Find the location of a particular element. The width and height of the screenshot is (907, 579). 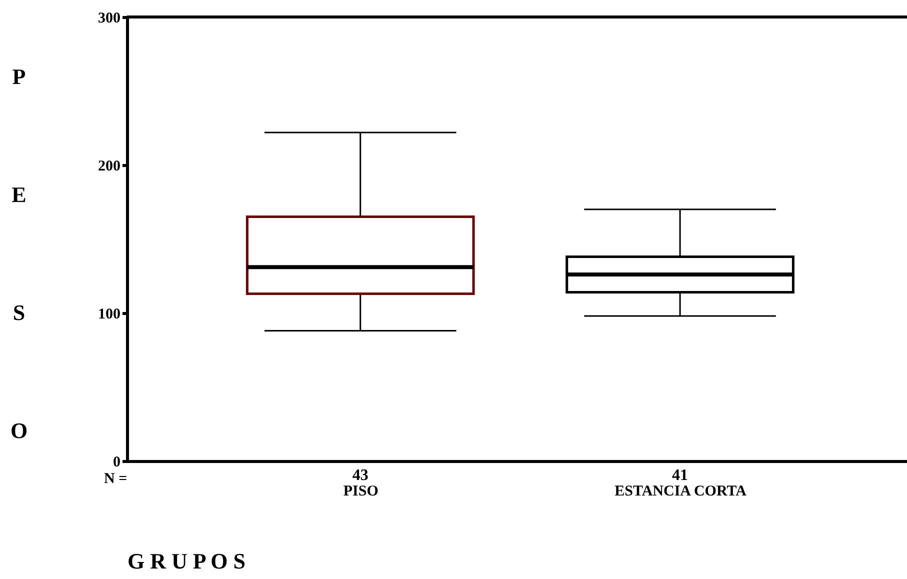

x-tick-label: PISO is located at coordinates (360, 492).